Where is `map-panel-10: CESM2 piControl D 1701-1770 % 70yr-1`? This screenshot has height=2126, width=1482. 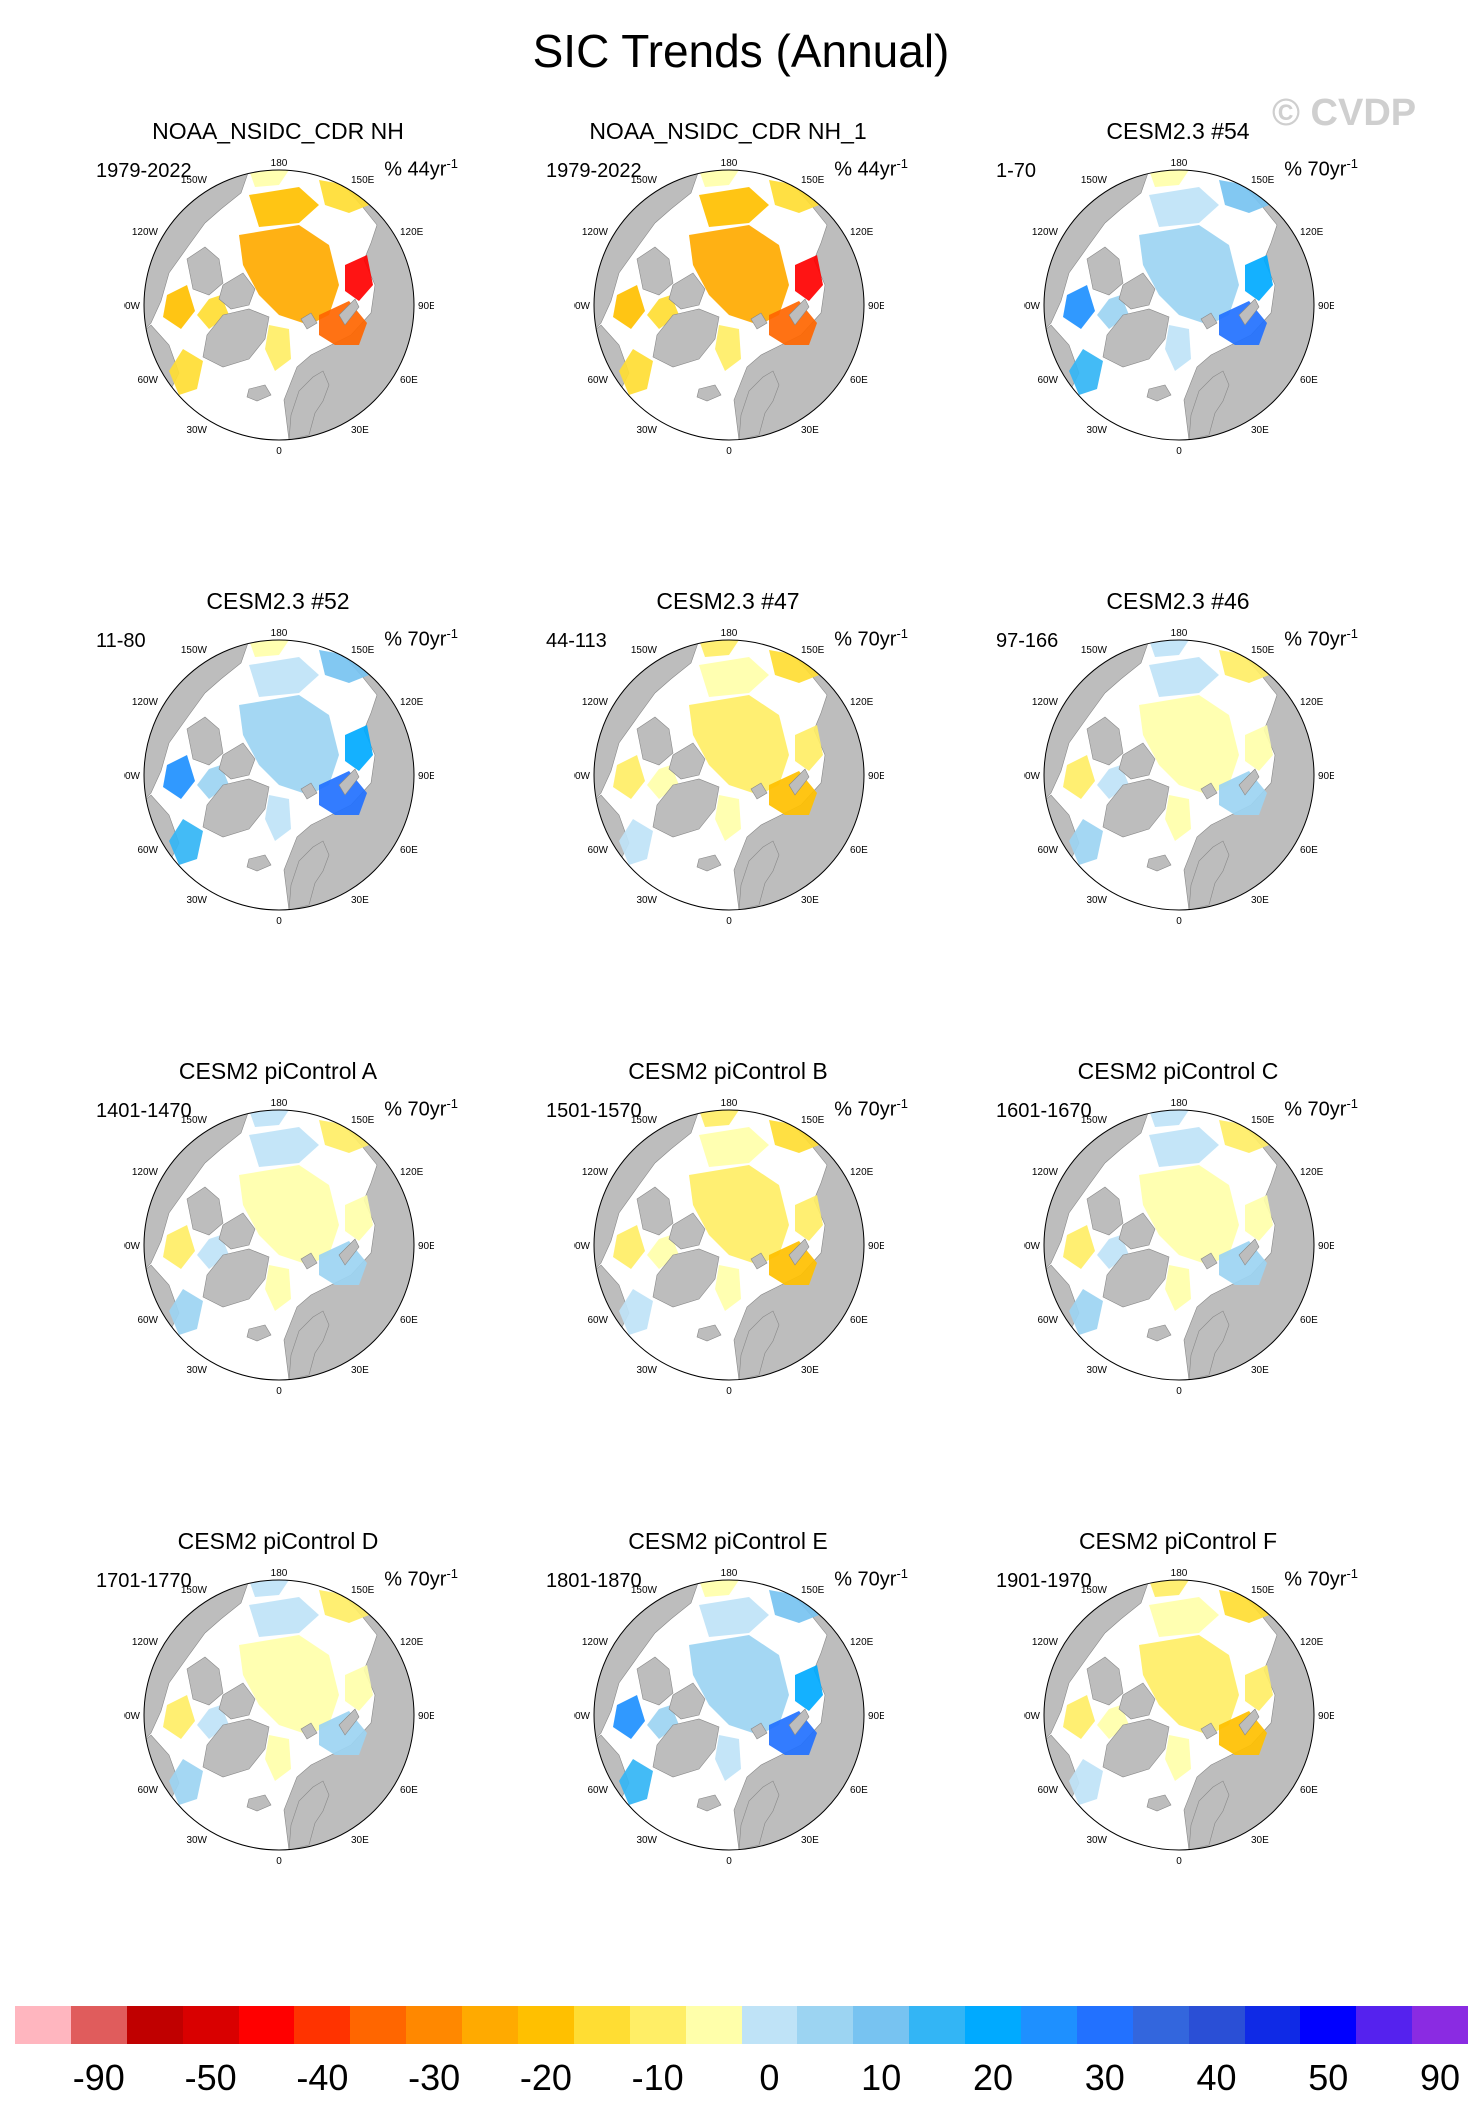
map-panel-10: CESM2 piControl D 1701-1770 % 70yr-1 is located at coordinates (278, 1758).